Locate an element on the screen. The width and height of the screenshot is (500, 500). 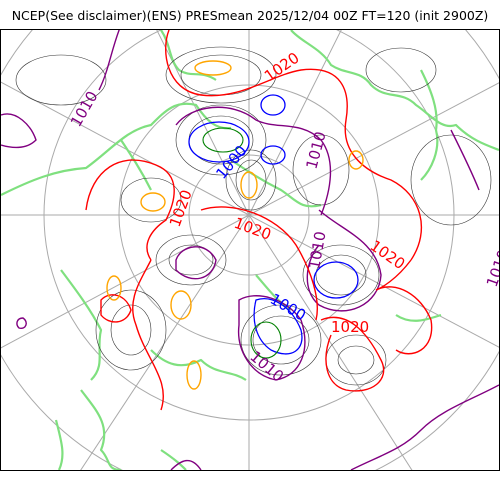
label-1020-south: 1020 is located at coordinates (350, 327).